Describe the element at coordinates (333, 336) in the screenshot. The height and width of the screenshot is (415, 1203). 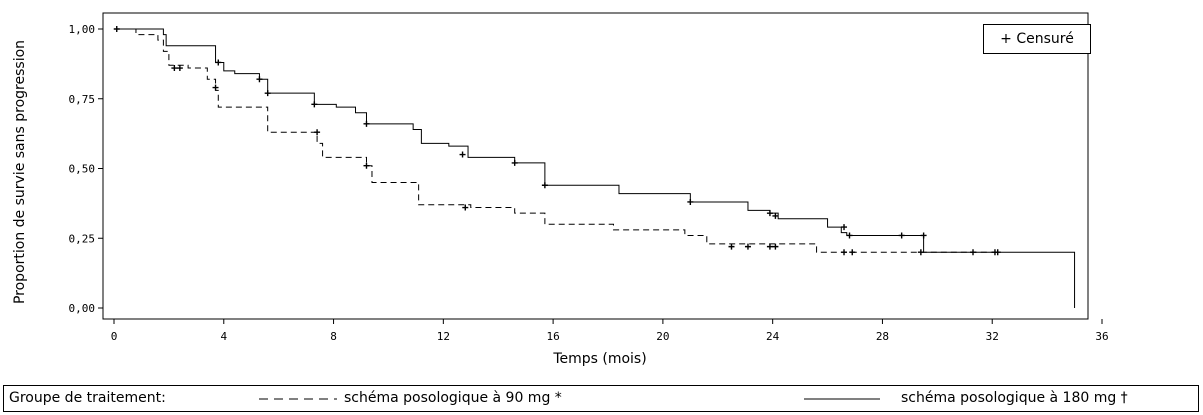
I see `x-tick-label: 8` at that location.